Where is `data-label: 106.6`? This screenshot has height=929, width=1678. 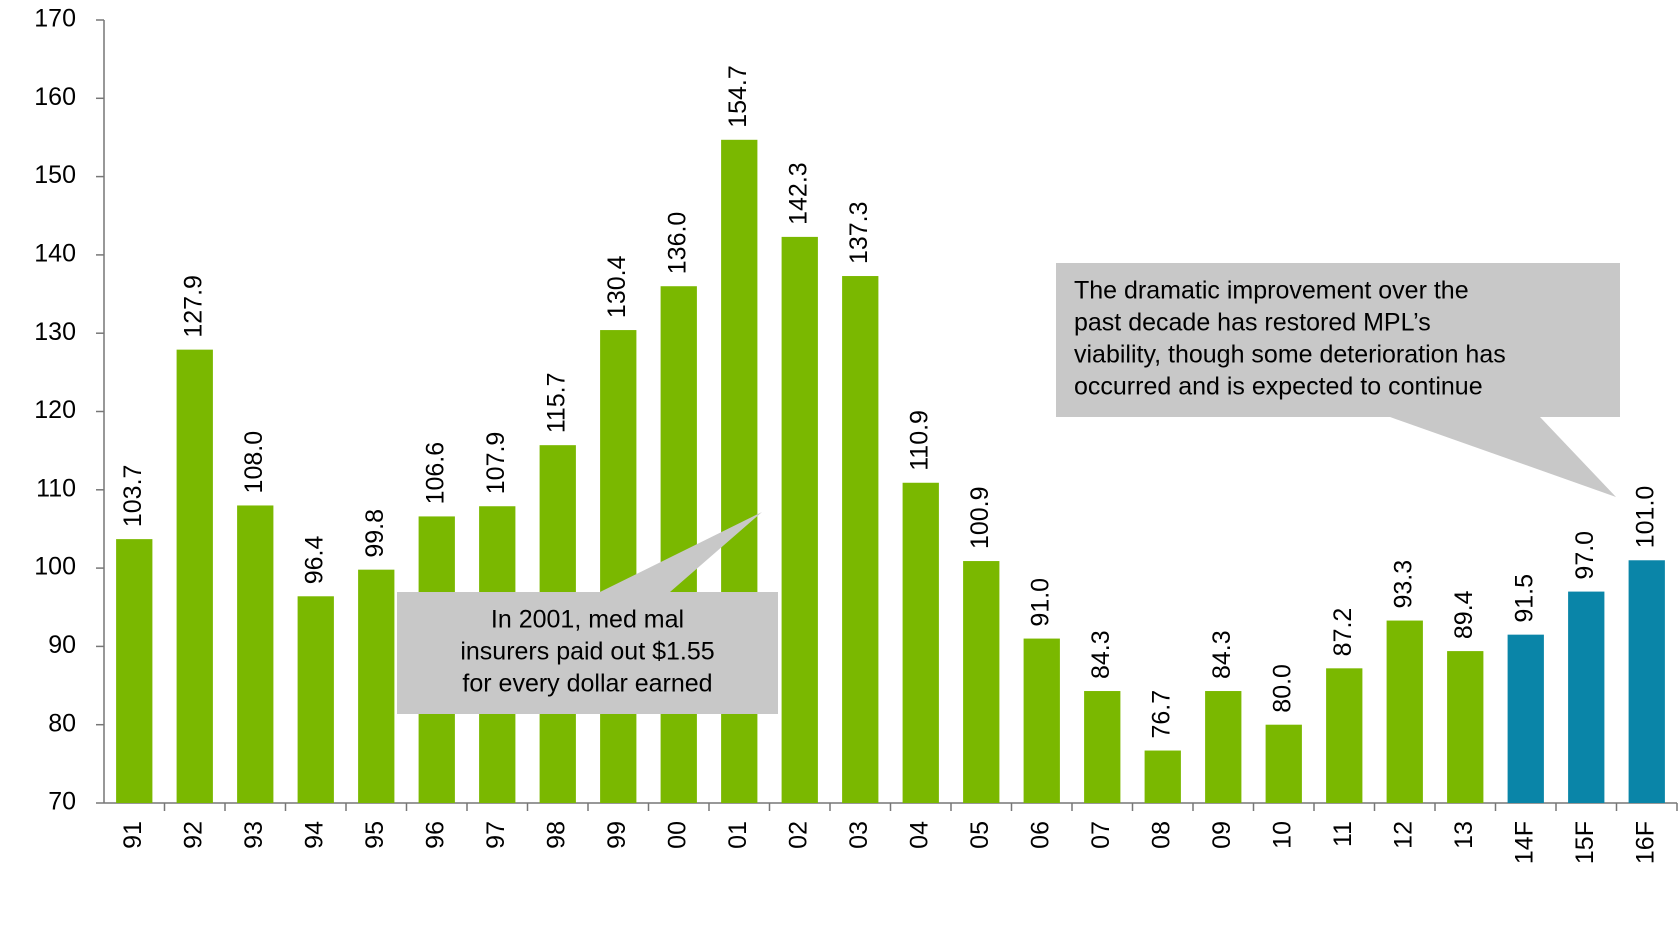
data-label: 106.6 is located at coordinates (435, 473).